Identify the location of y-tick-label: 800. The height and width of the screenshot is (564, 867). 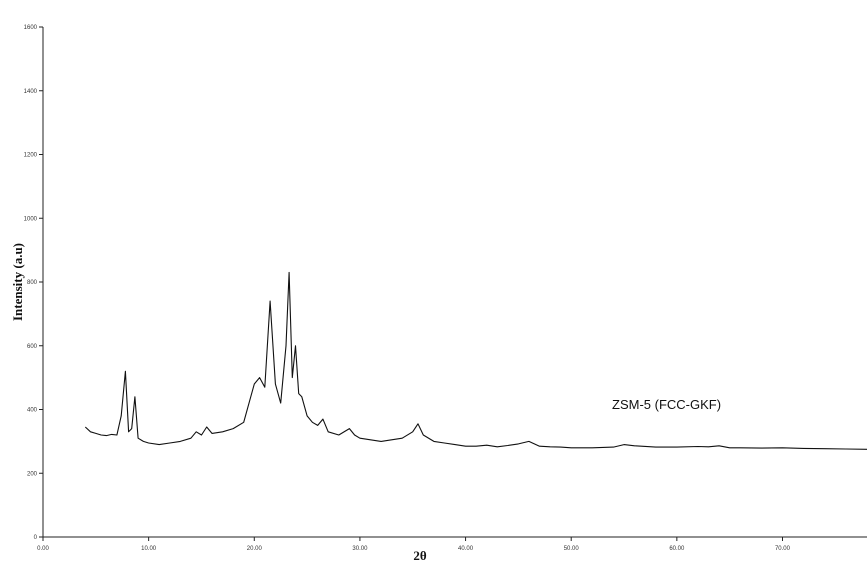
(32, 283).